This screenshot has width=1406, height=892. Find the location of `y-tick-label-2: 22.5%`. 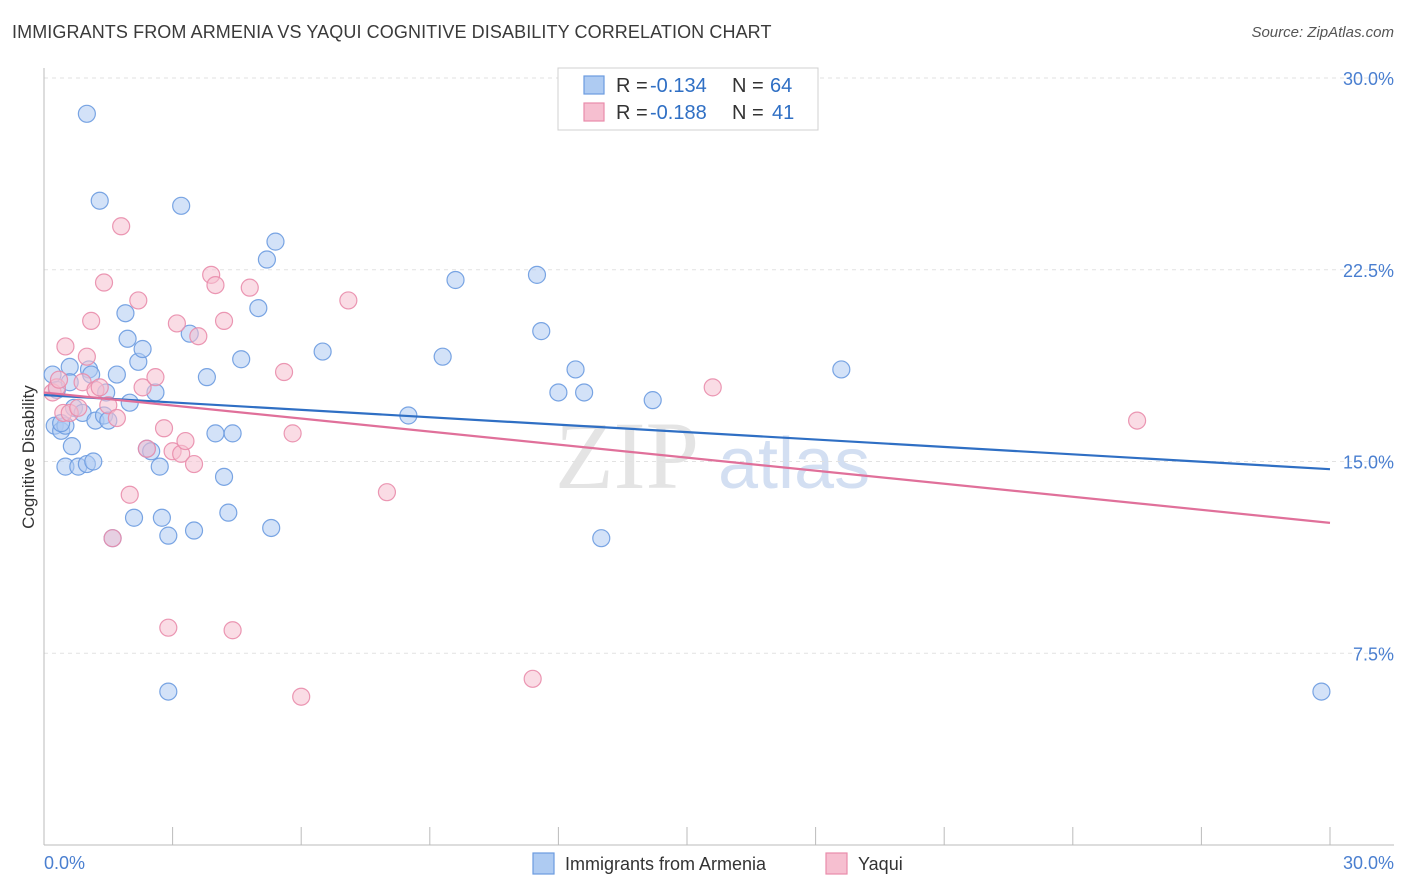

y-tick-label-2: 22.5% is located at coordinates (1368, 271).